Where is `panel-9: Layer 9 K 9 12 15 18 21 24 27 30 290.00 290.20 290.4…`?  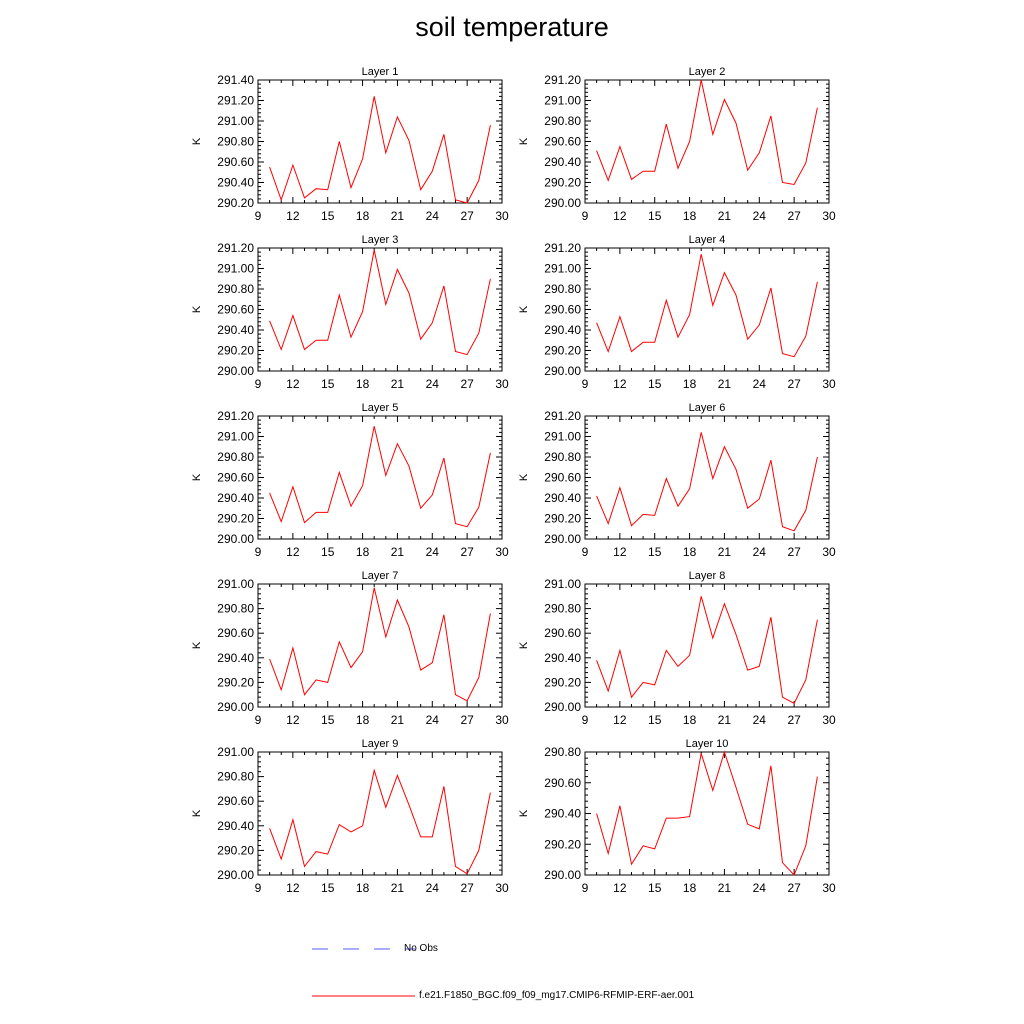
panel-9: Layer 9 K 9 12 15 18 21 24 27 30 290.00 290.20 290.4… is located at coordinates (350, 816).